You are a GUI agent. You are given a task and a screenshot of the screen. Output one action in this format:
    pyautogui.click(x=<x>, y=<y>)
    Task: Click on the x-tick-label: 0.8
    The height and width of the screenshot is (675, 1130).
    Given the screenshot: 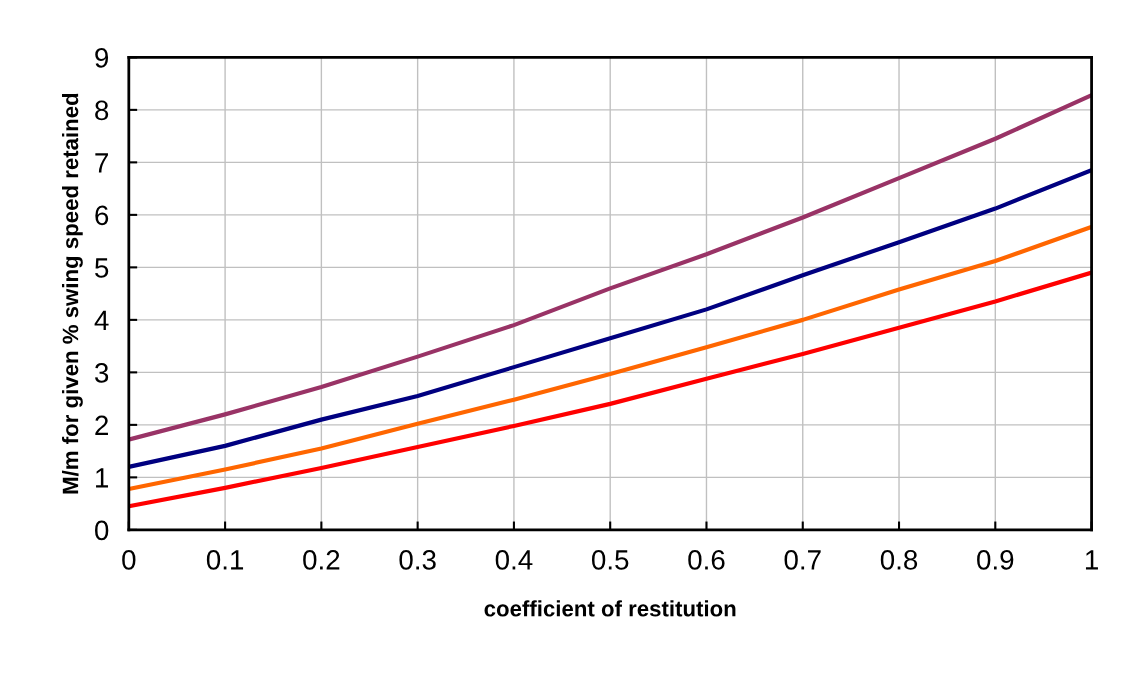 What is the action you would take?
    pyautogui.click(x=899, y=560)
    